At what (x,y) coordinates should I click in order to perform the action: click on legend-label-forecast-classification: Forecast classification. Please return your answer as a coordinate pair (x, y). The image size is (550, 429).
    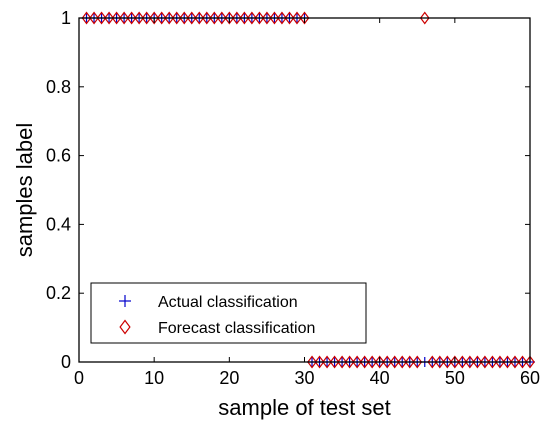
    Looking at the image, I should click on (236, 328).